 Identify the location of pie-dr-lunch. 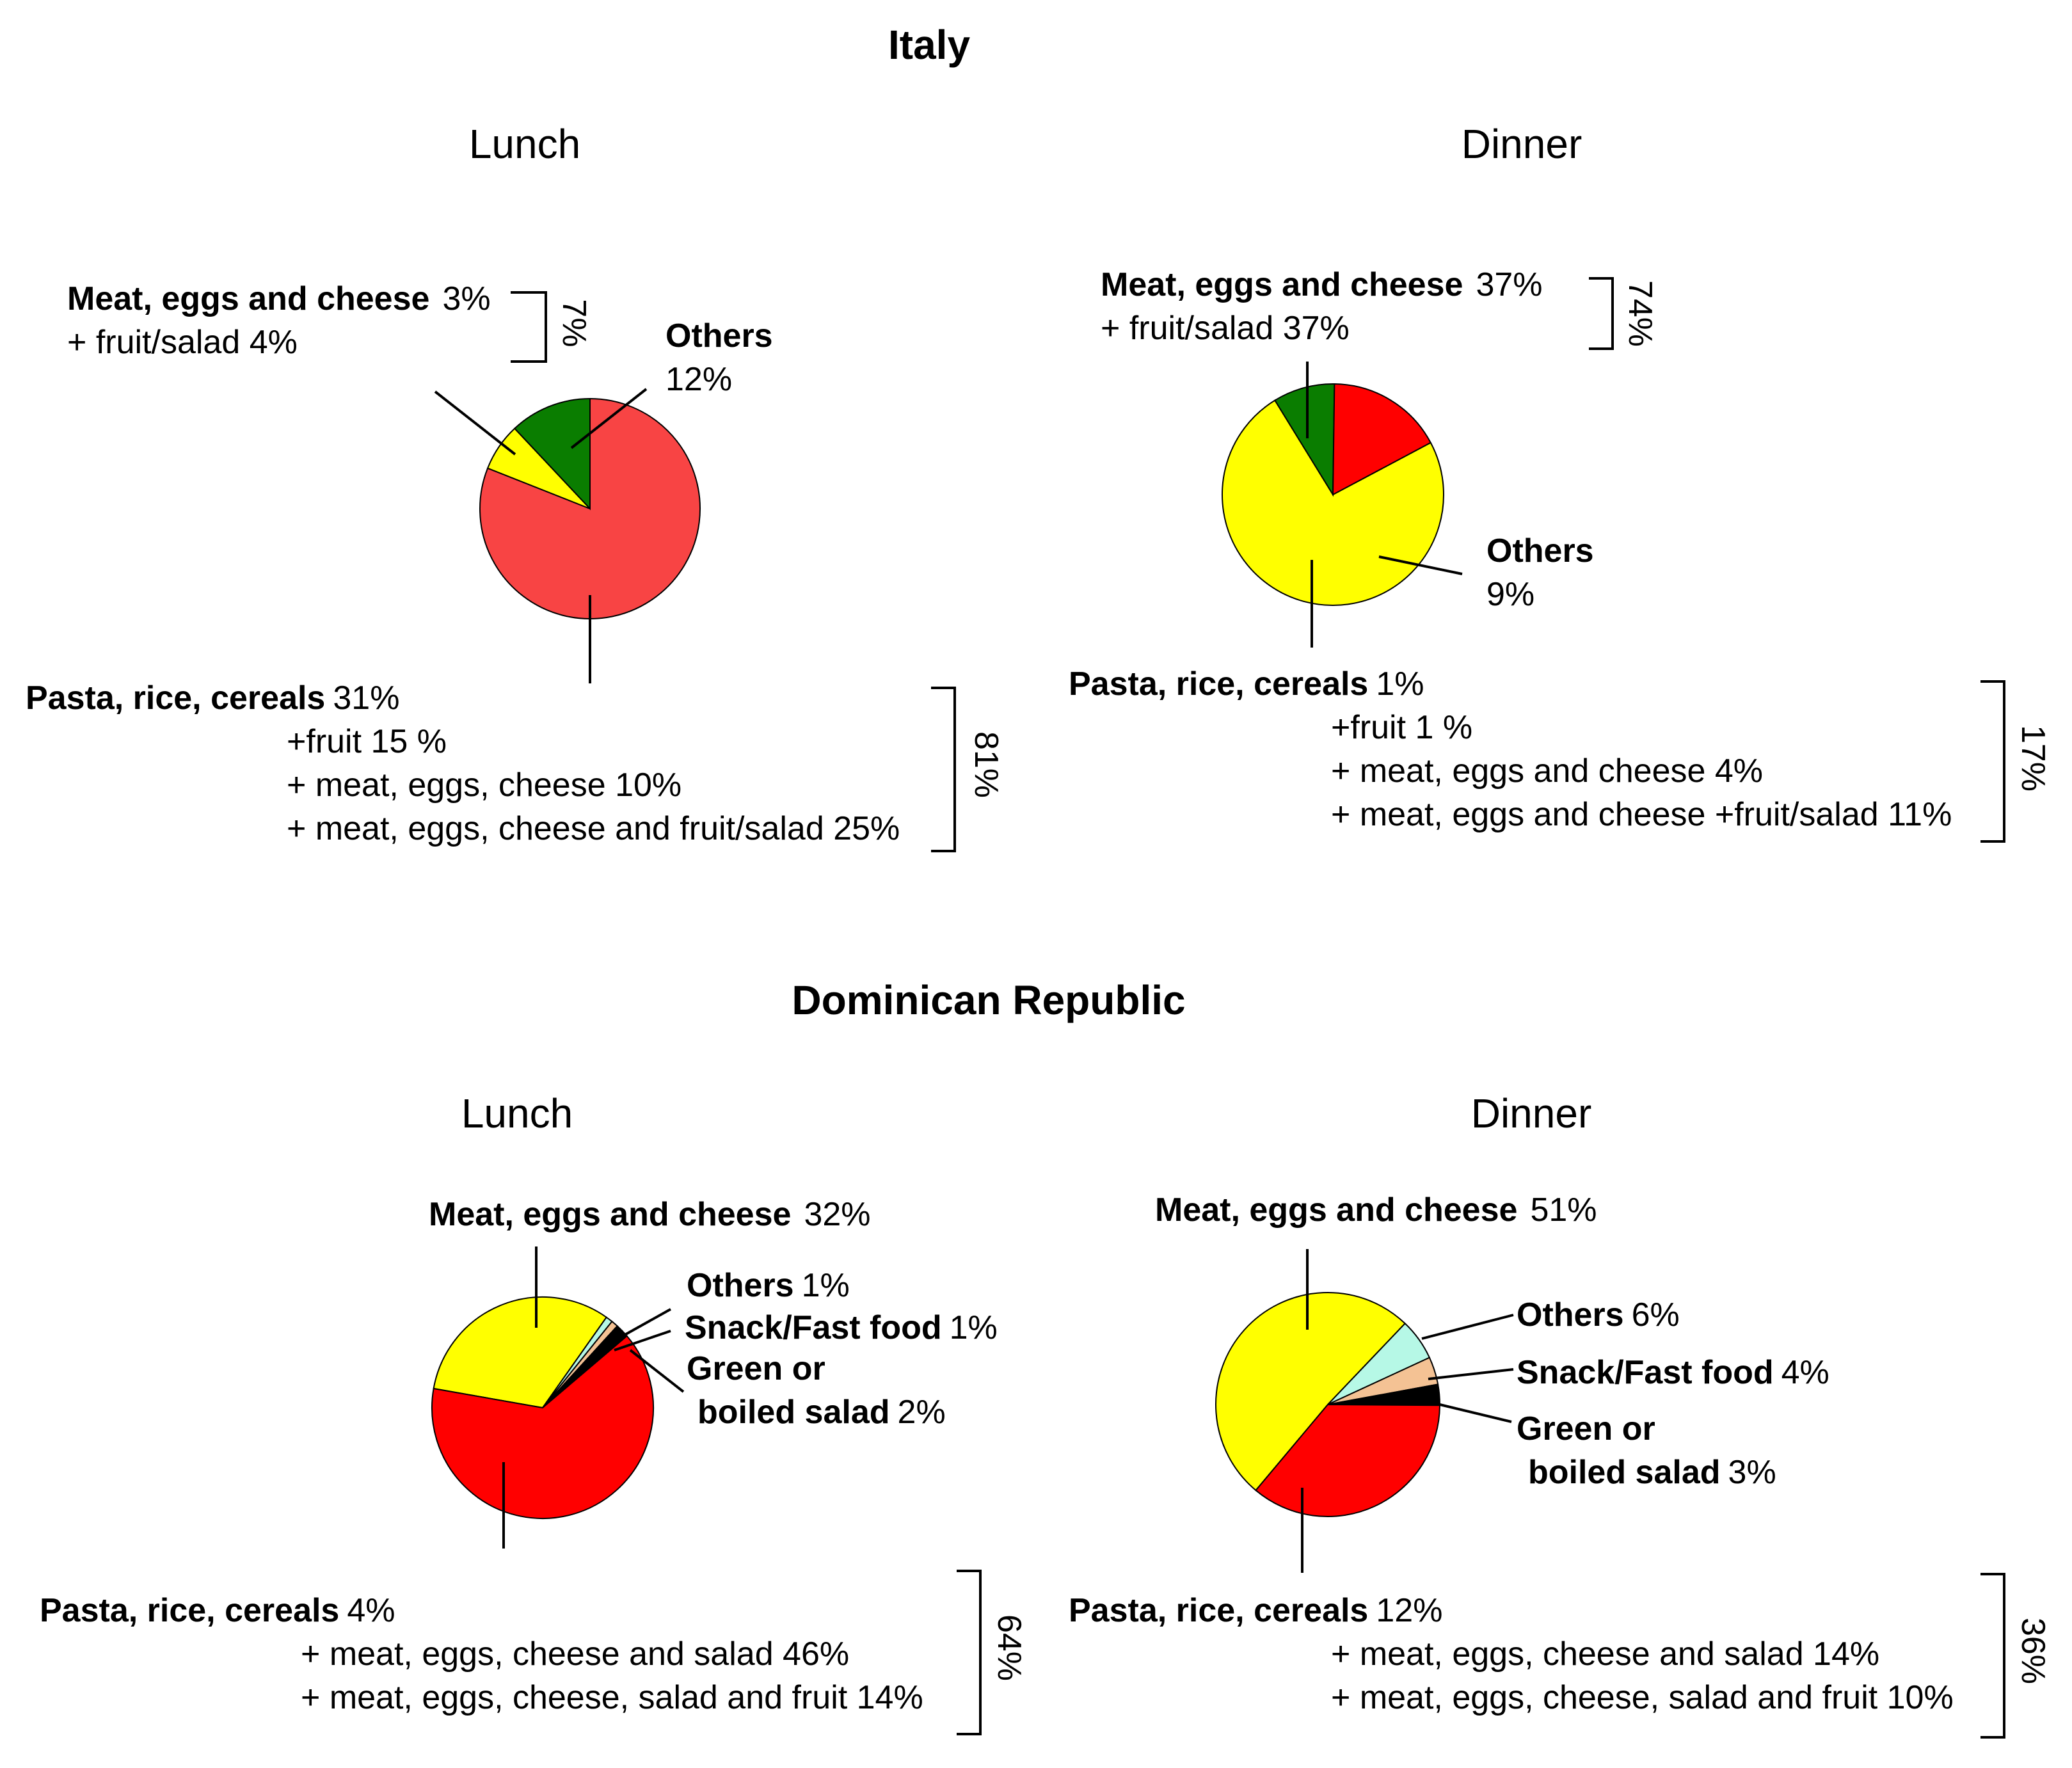
(542, 1407).